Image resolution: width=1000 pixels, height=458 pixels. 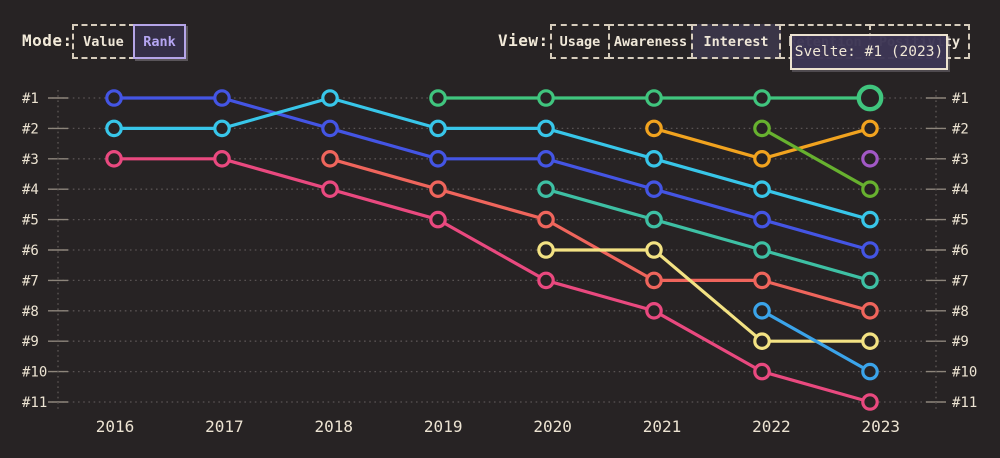 What do you see at coordinates (654, 310) in the screenshot?
I see `data-point-pink-2021` at bounding box center [654, 310].